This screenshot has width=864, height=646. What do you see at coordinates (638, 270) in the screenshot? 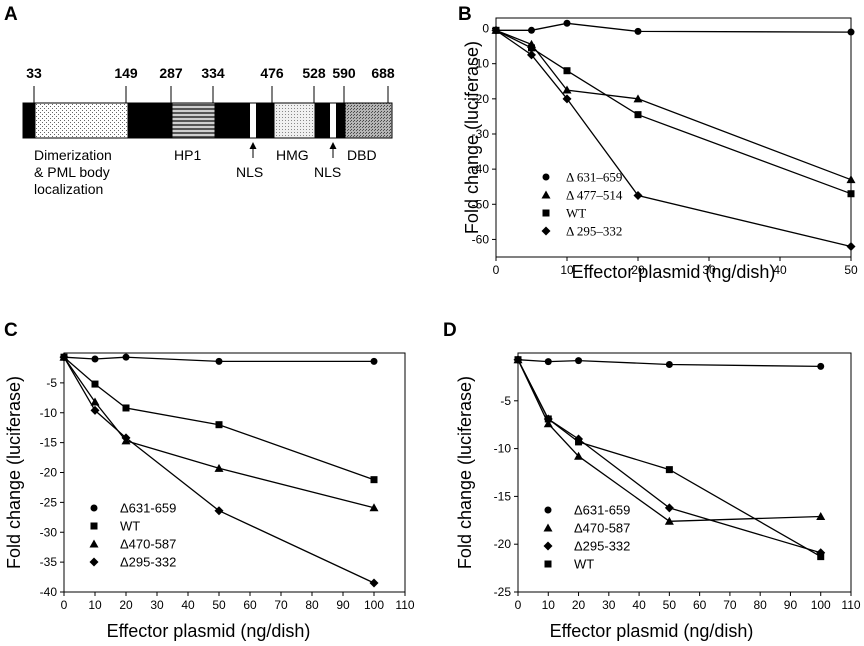
I see `x-tick-label-b: 20` at bounding box center [638, 270].